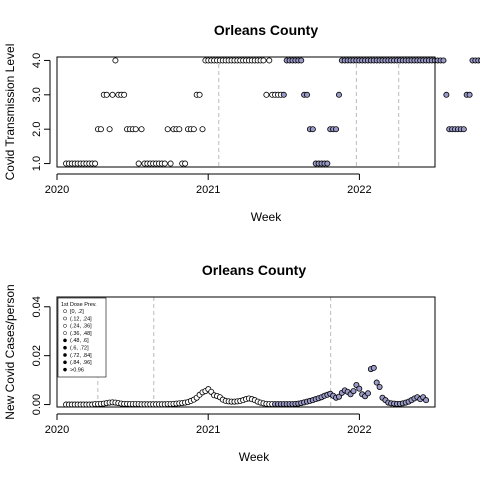 Image resolution: width=480 pixels, height=480 pixels. What do you see at coordinates (266, 30) in the screenshot?
I see `panel1-title: Orleans County` at bounding box center [266, 30].